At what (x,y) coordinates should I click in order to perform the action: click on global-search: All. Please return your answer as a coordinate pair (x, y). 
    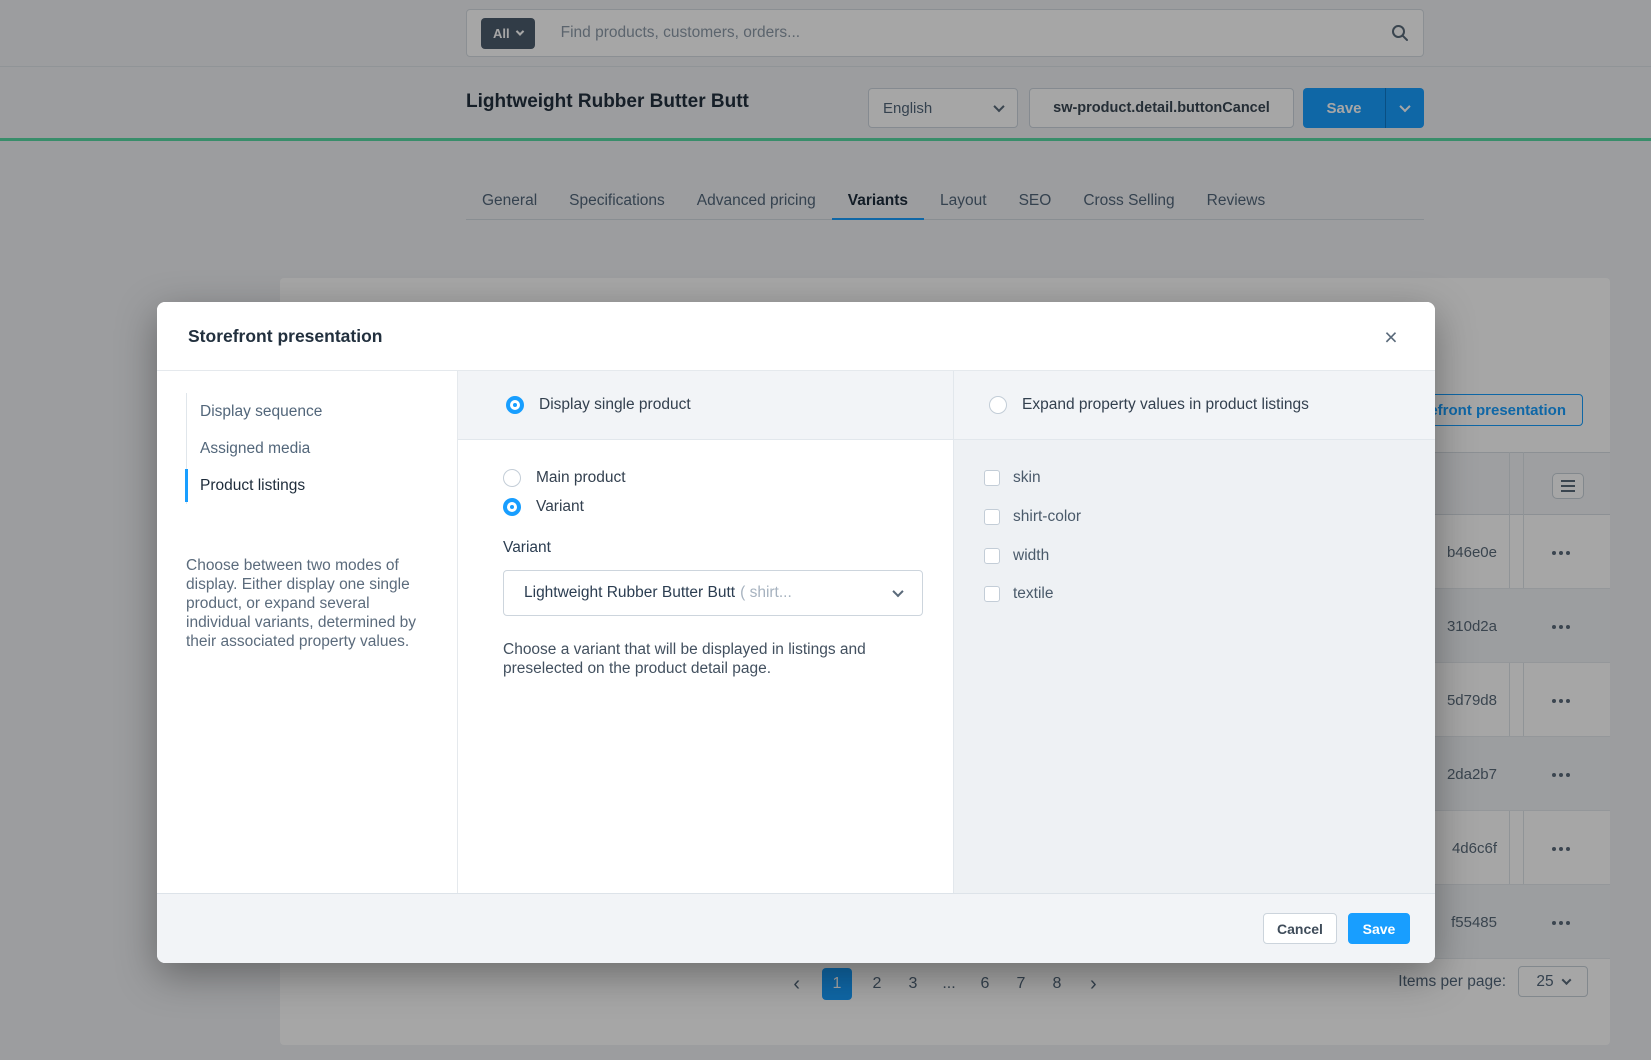
    Looking at the image, I should click on (945, 33).